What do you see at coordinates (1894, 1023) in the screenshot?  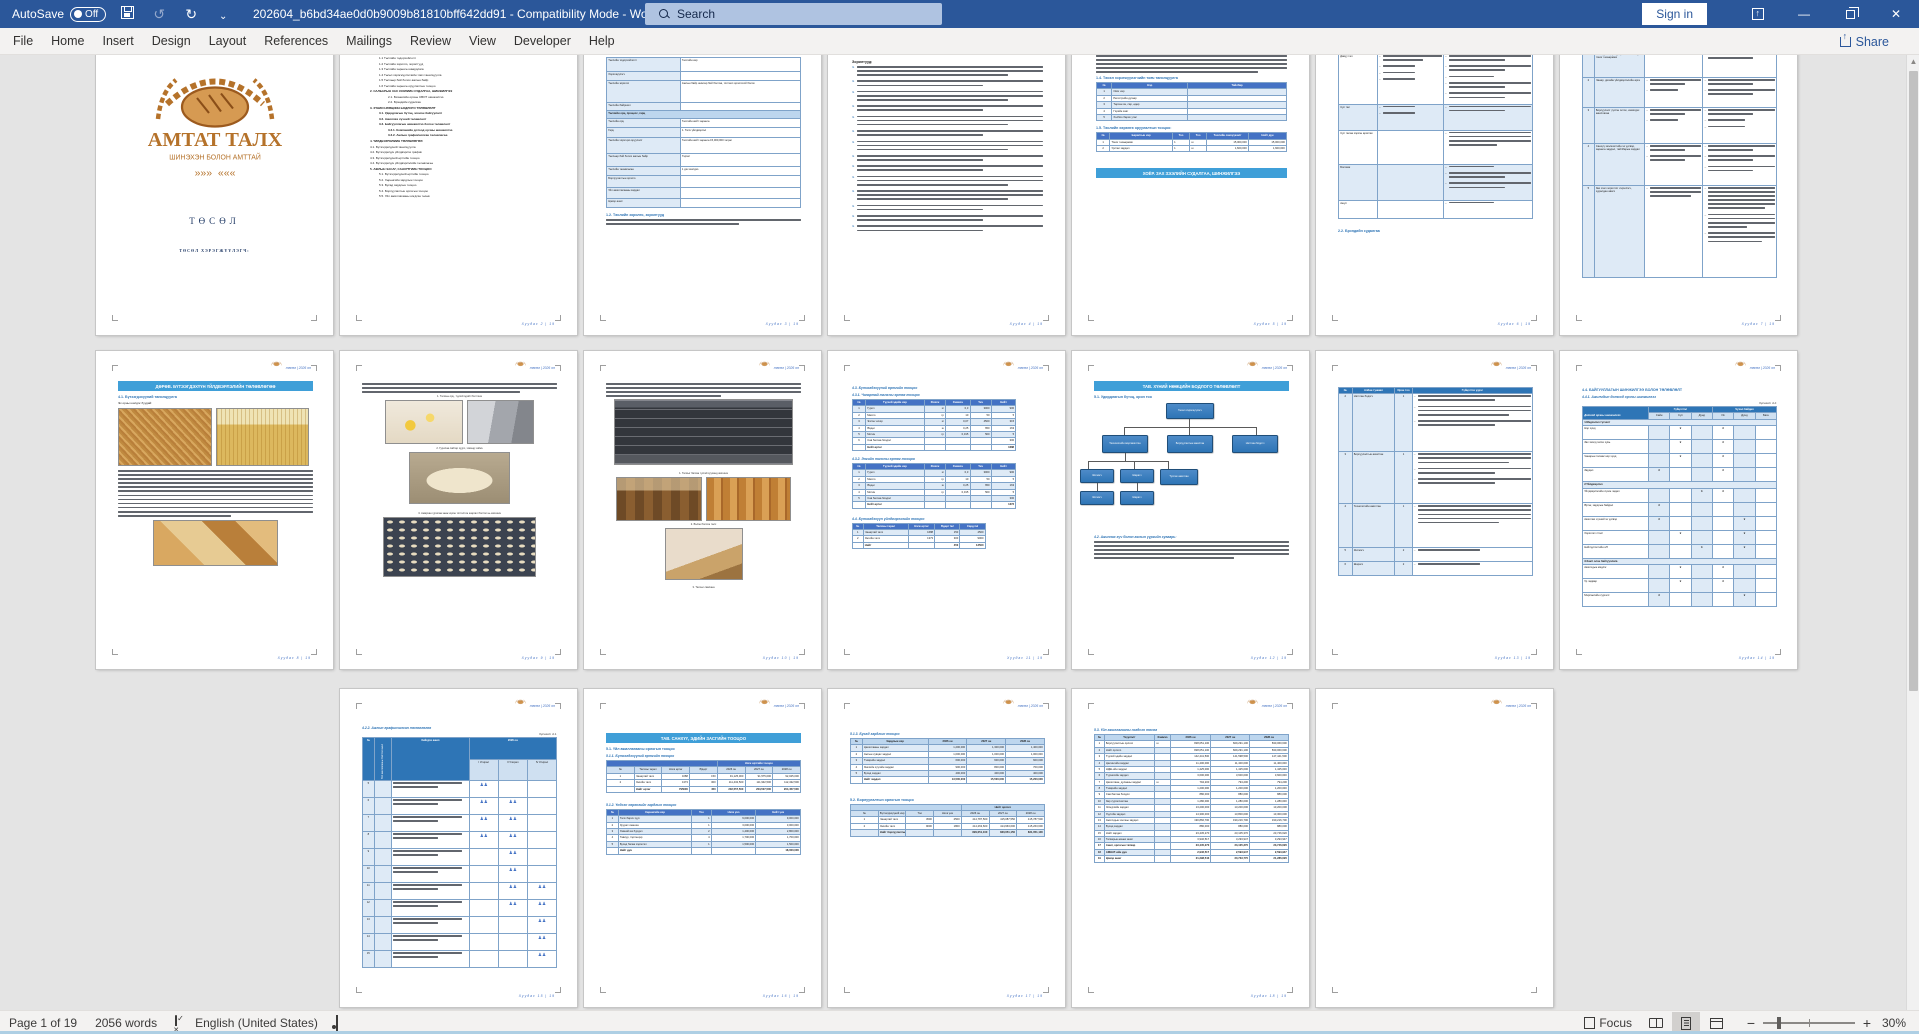 I see `zoom-level: 30%` at bounding box center [1894, 1023].